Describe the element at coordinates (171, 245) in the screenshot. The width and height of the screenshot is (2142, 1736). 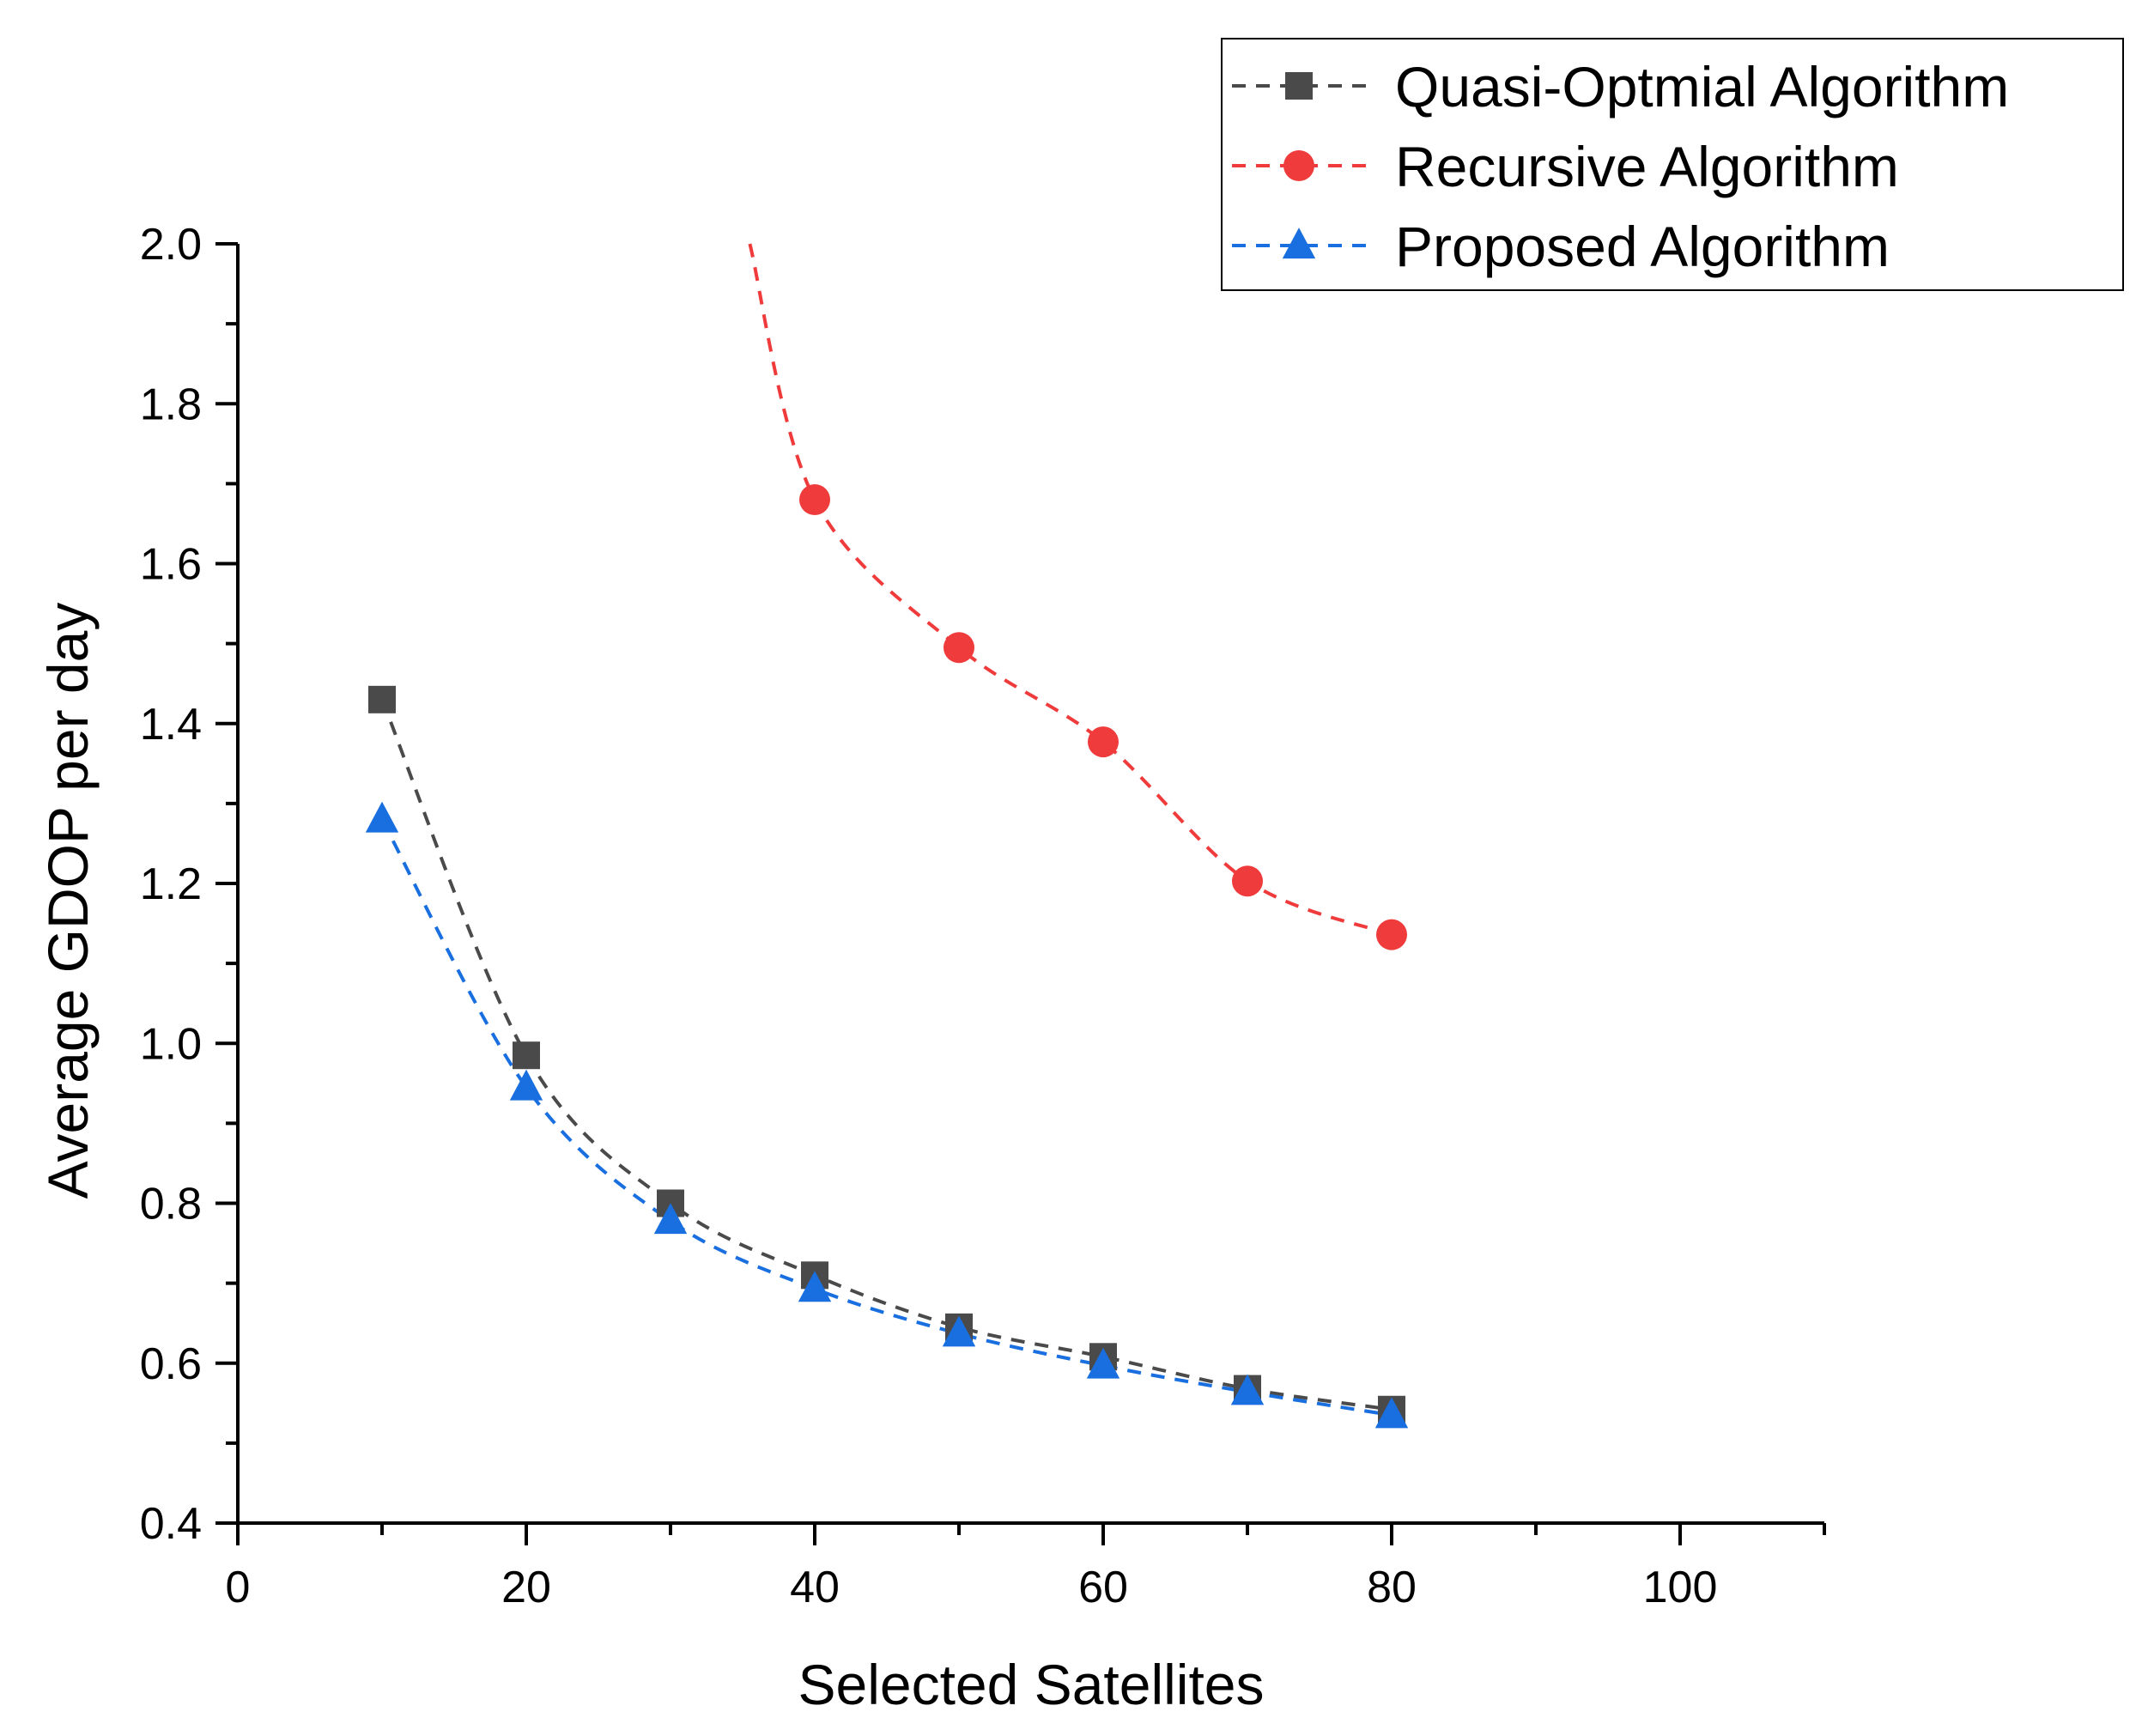
I see `y-tick-label: 2.0` at that location.